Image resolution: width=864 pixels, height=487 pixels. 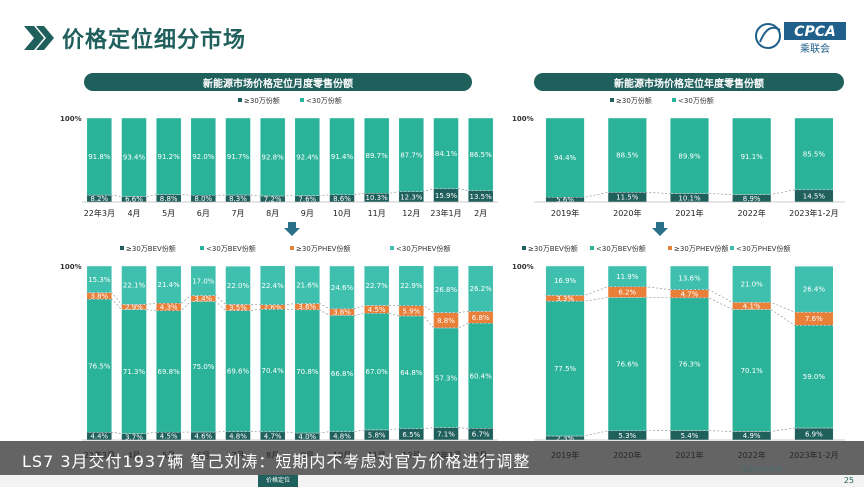 I want to click on data-label: 87.7%, so click(x=411, y=155).